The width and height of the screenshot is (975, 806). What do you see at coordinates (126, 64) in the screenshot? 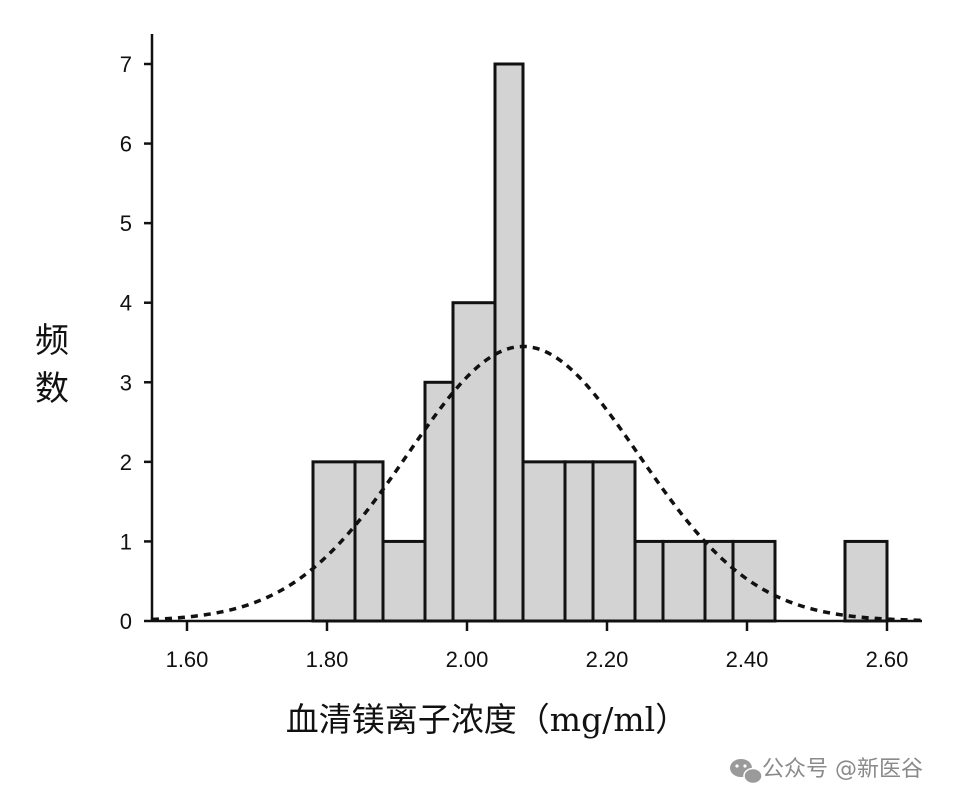
I see `y-tick-label: 7` at bounding box center [126, 64].